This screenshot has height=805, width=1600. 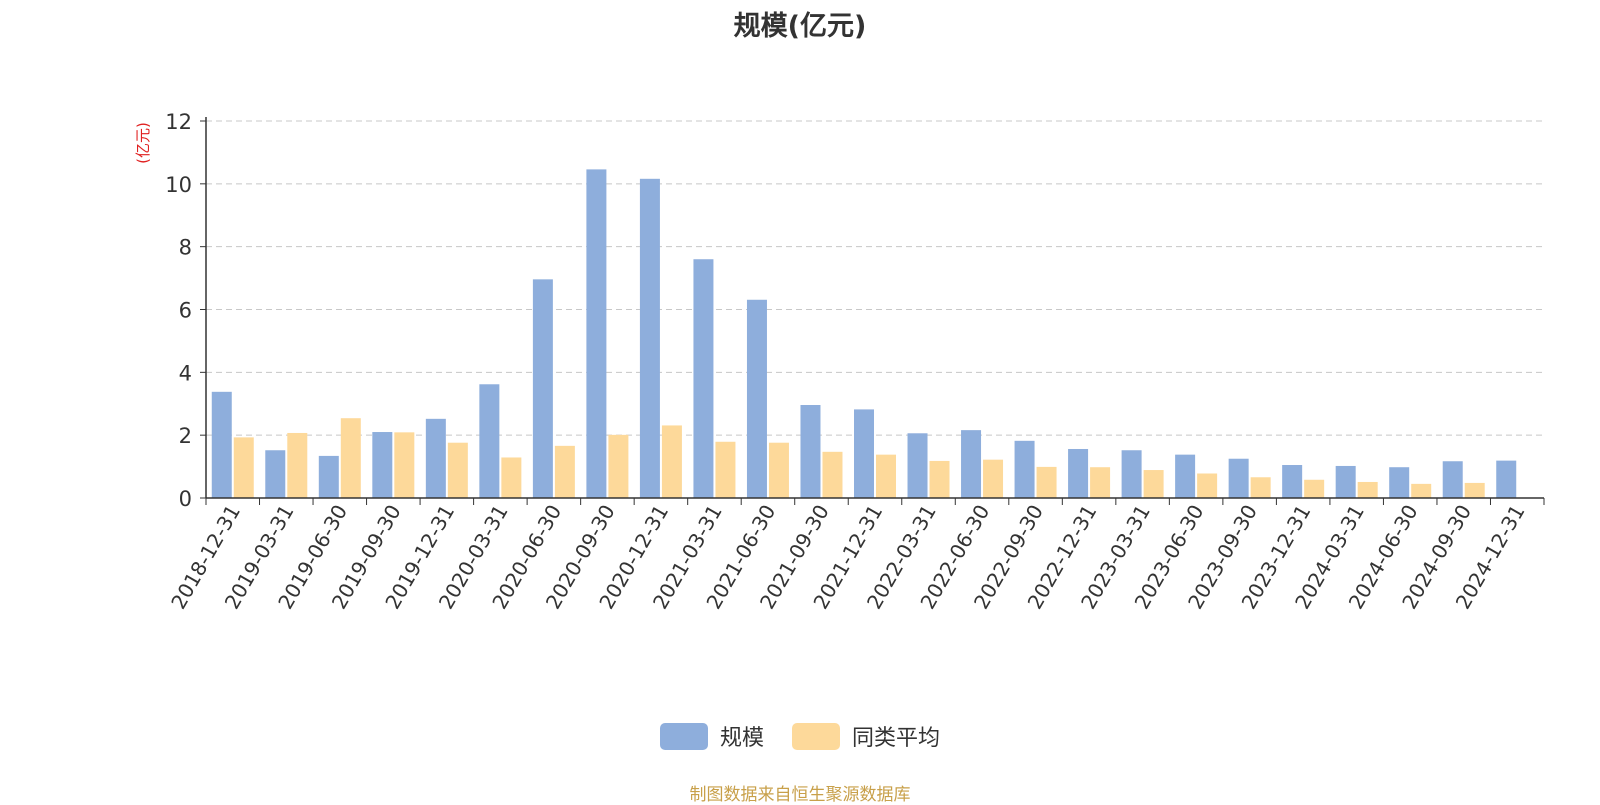 I want to click on legend-swatch-peer-average, so click(x=816, y=736).